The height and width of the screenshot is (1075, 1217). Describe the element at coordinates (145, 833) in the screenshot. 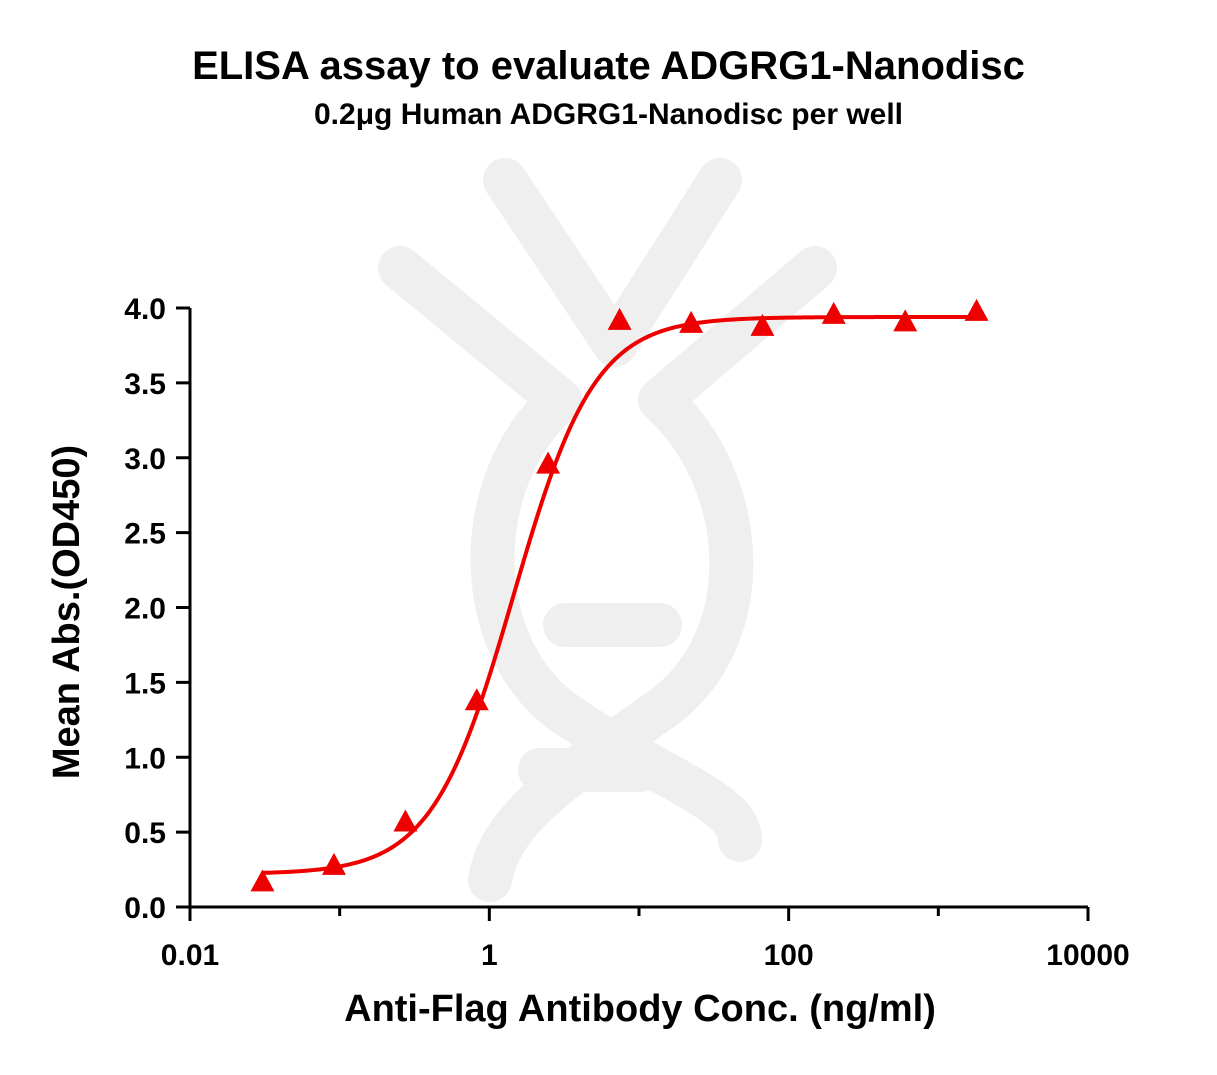

I see `y-tick-label: 0.5` at that location.